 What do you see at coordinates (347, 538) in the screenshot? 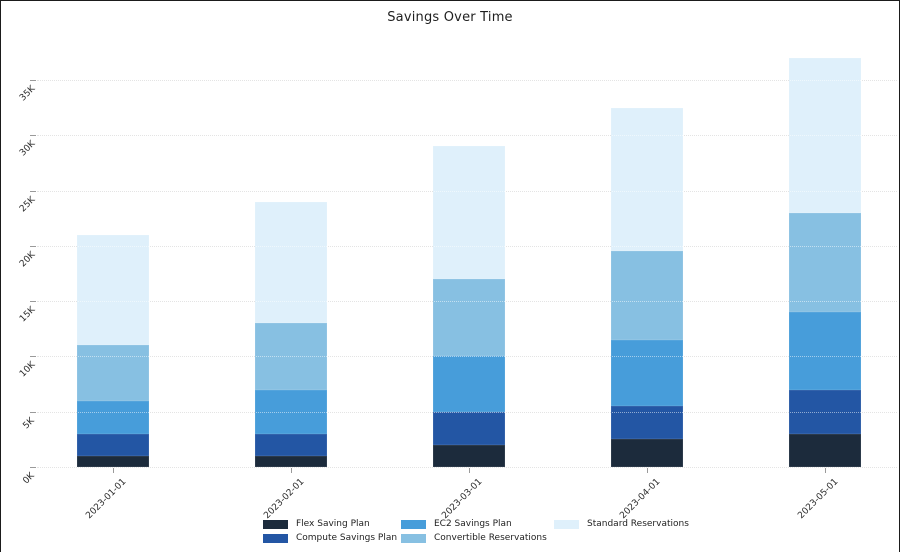
I see `legend-label: Compute Savings Plan` at bounding box center [347, 538].